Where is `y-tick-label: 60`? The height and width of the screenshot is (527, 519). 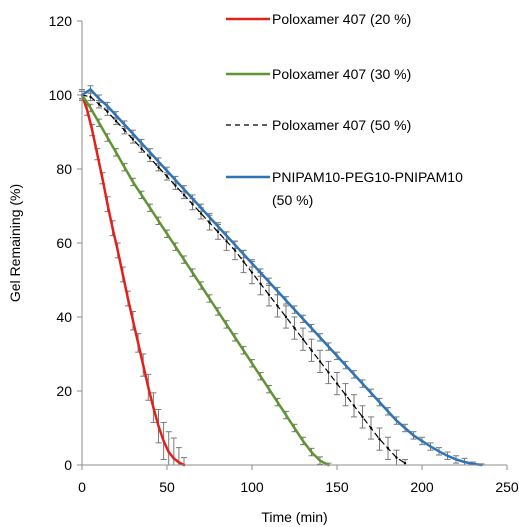 y-tick-label: 60 is located at coordinates (64, 243).